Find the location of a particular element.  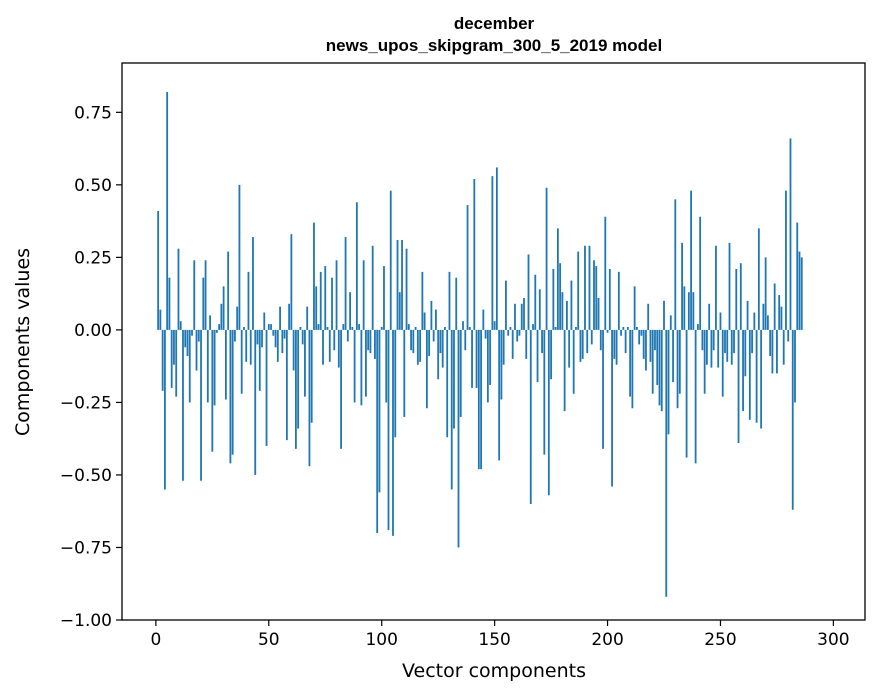

y-tick-label: 0.75 is located at coordinates (93, 113).